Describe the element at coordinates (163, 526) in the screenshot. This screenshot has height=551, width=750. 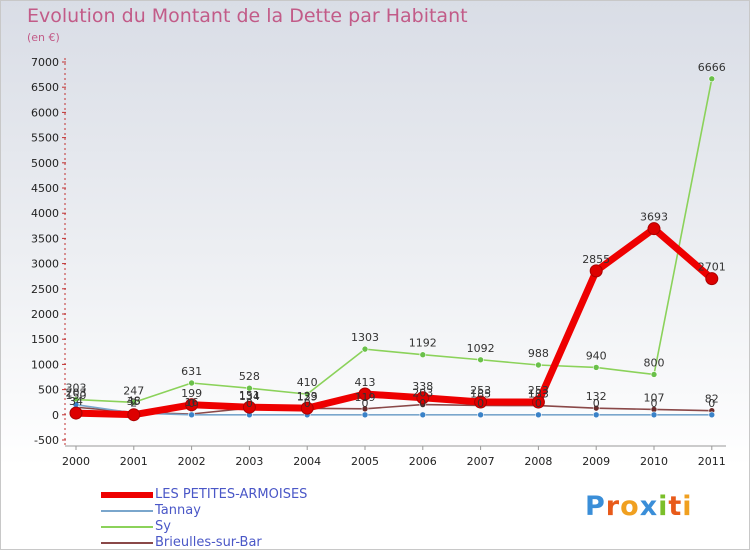
I see `legend-label: Sy` at that location.